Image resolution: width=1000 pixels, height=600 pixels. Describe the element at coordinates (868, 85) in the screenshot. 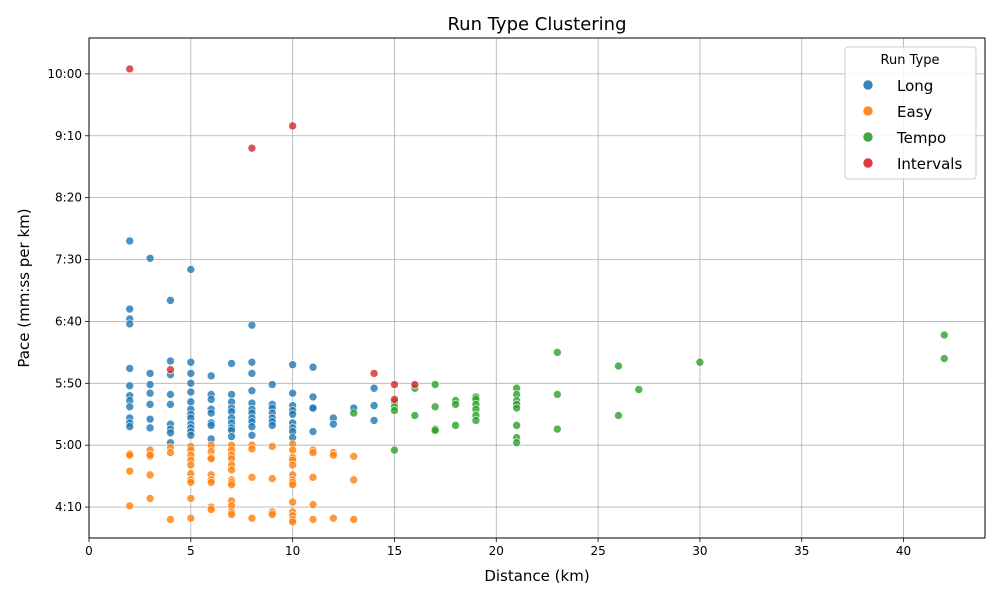

I see `legend-marker-long` at that location.